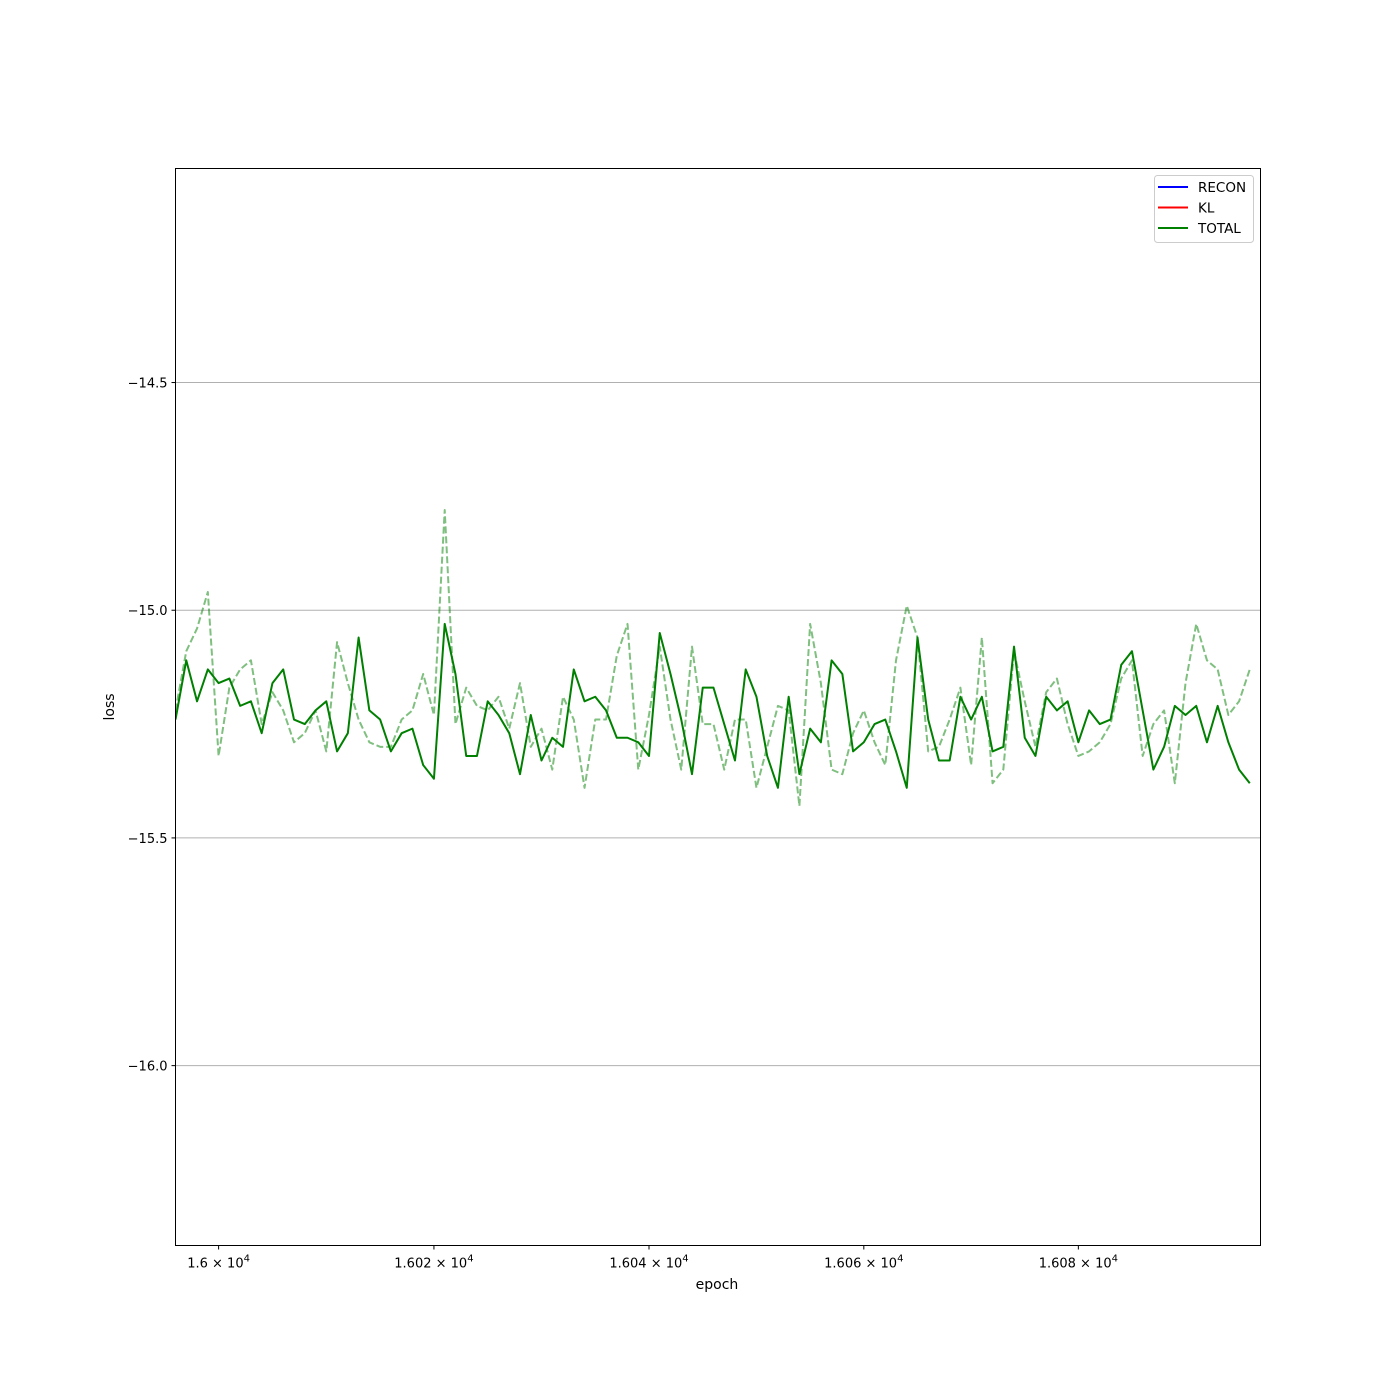 This screenshot has width=1400, height=1400. Describe the element at coordinates (1222, 188) in the screenshot. I see `legend-label: RECON` at that location.